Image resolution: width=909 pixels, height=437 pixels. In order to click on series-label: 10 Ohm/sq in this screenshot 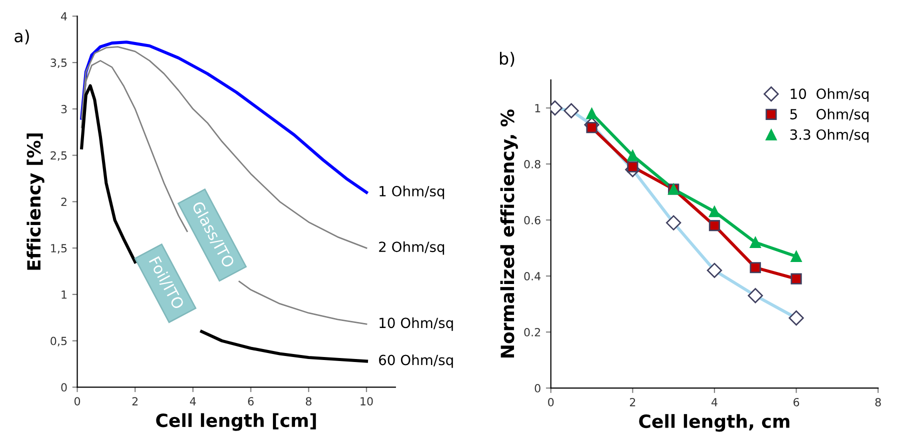, I will do `click(416, 324)`.